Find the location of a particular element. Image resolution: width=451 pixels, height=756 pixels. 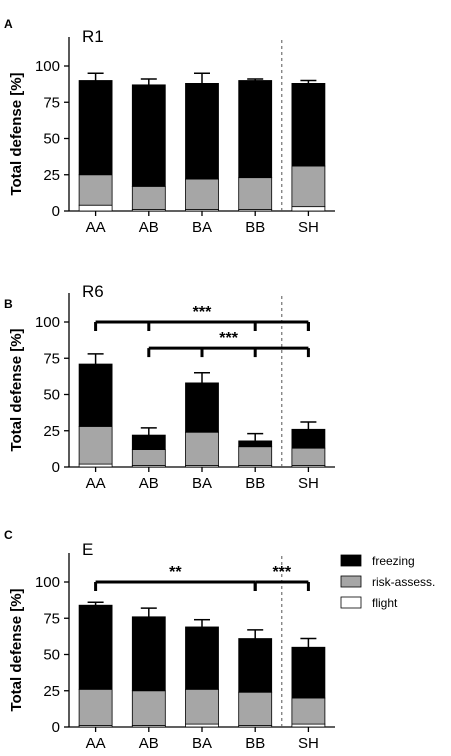

legend: freezing risk-assess. flight is located at coordinates (387, 582).